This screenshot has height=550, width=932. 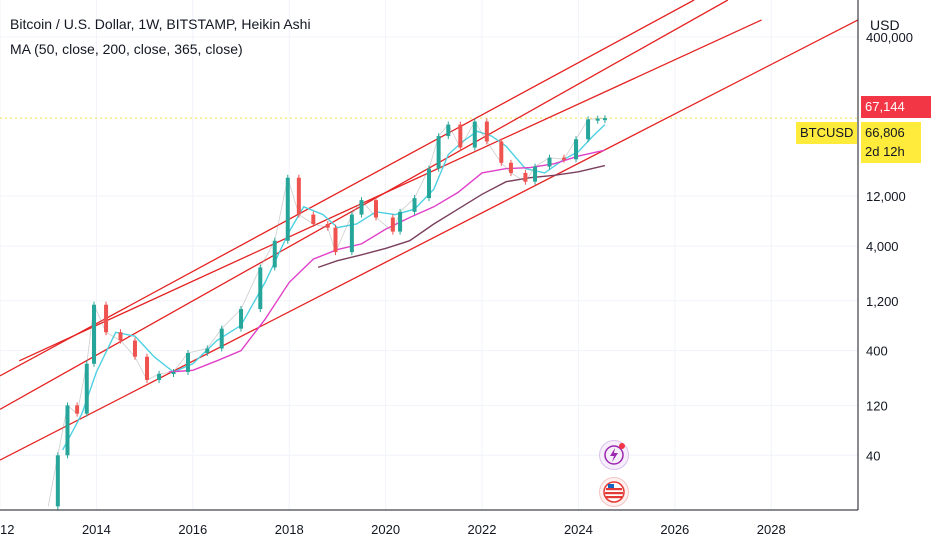 I want to click on time-tick-label: 2028, so click(x=771, y=529).